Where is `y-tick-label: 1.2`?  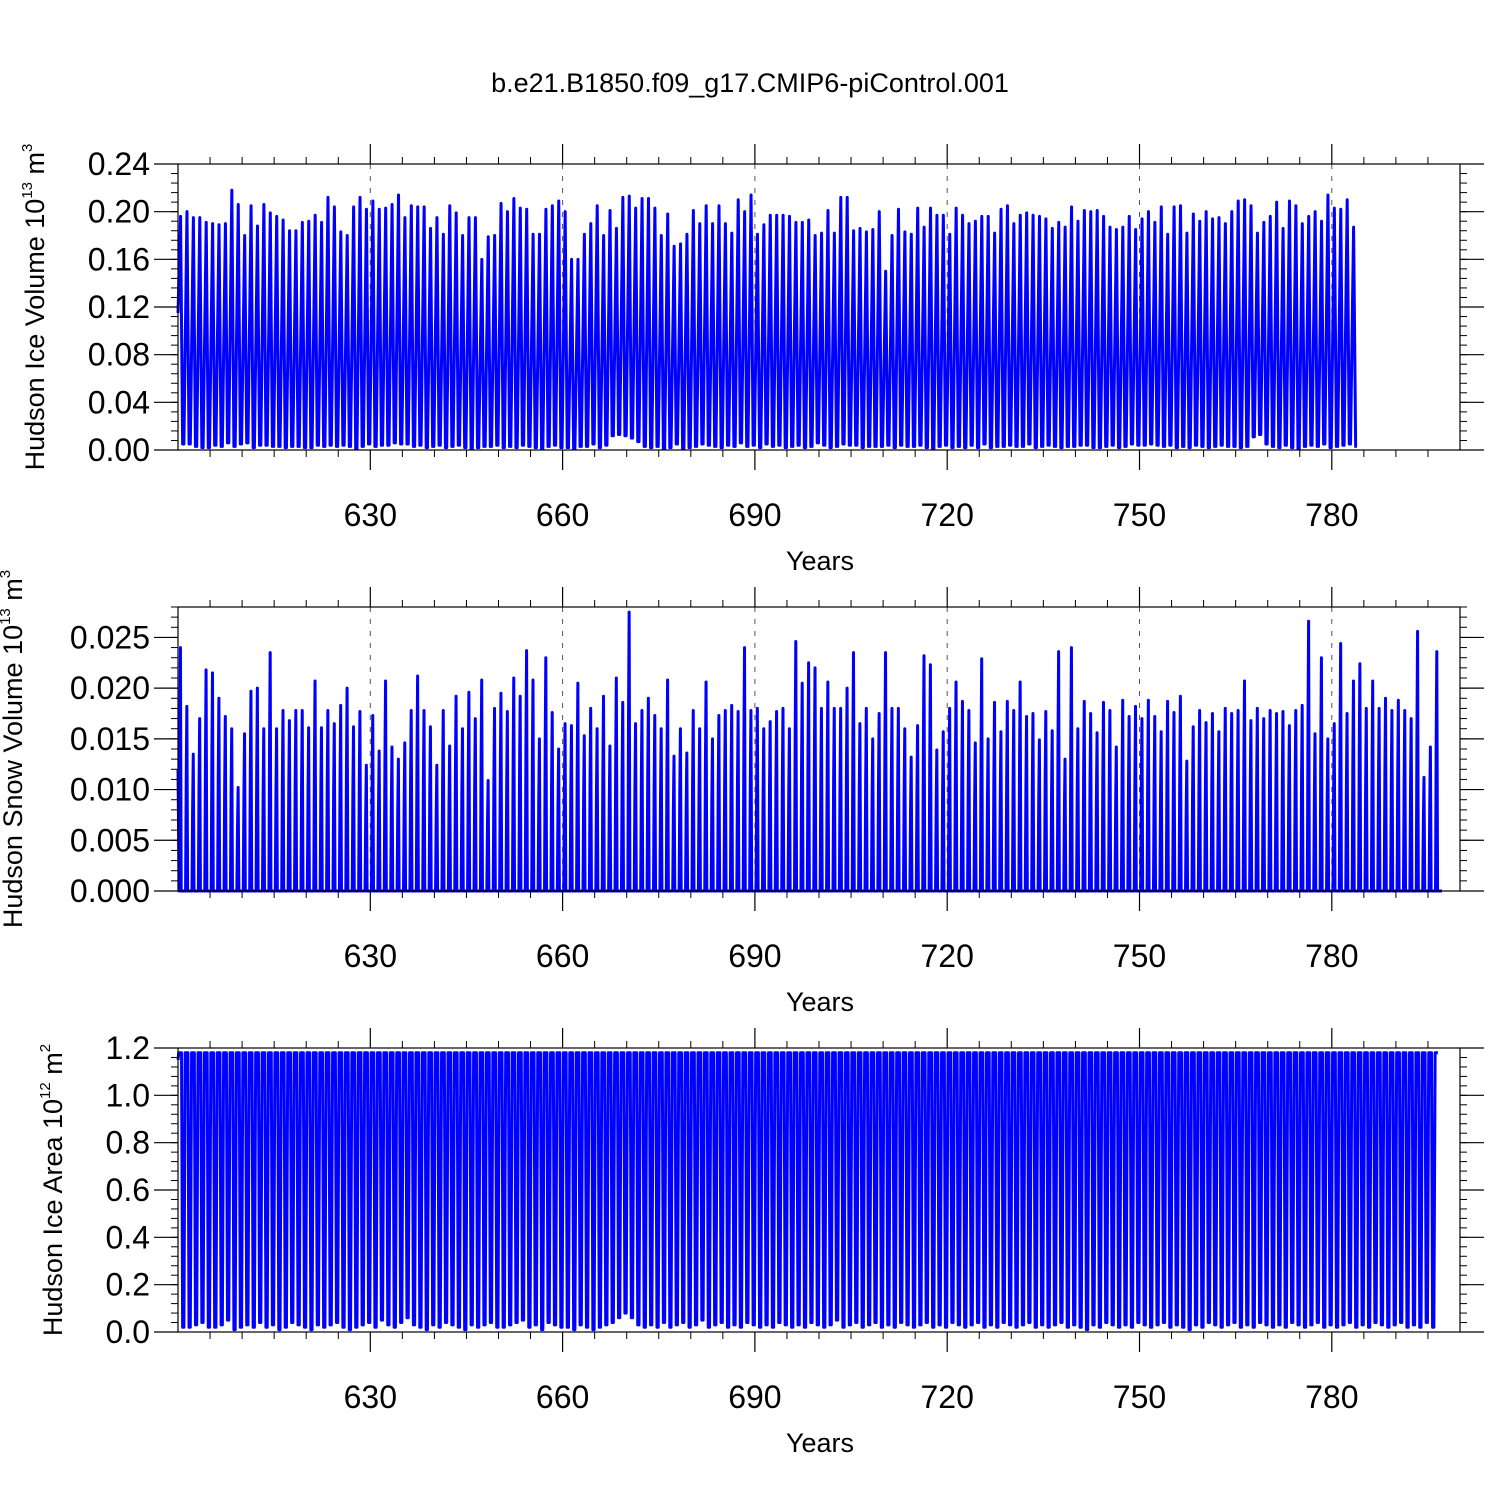
y-tick-label: 1.2 is located at coordinates (128, 1048).